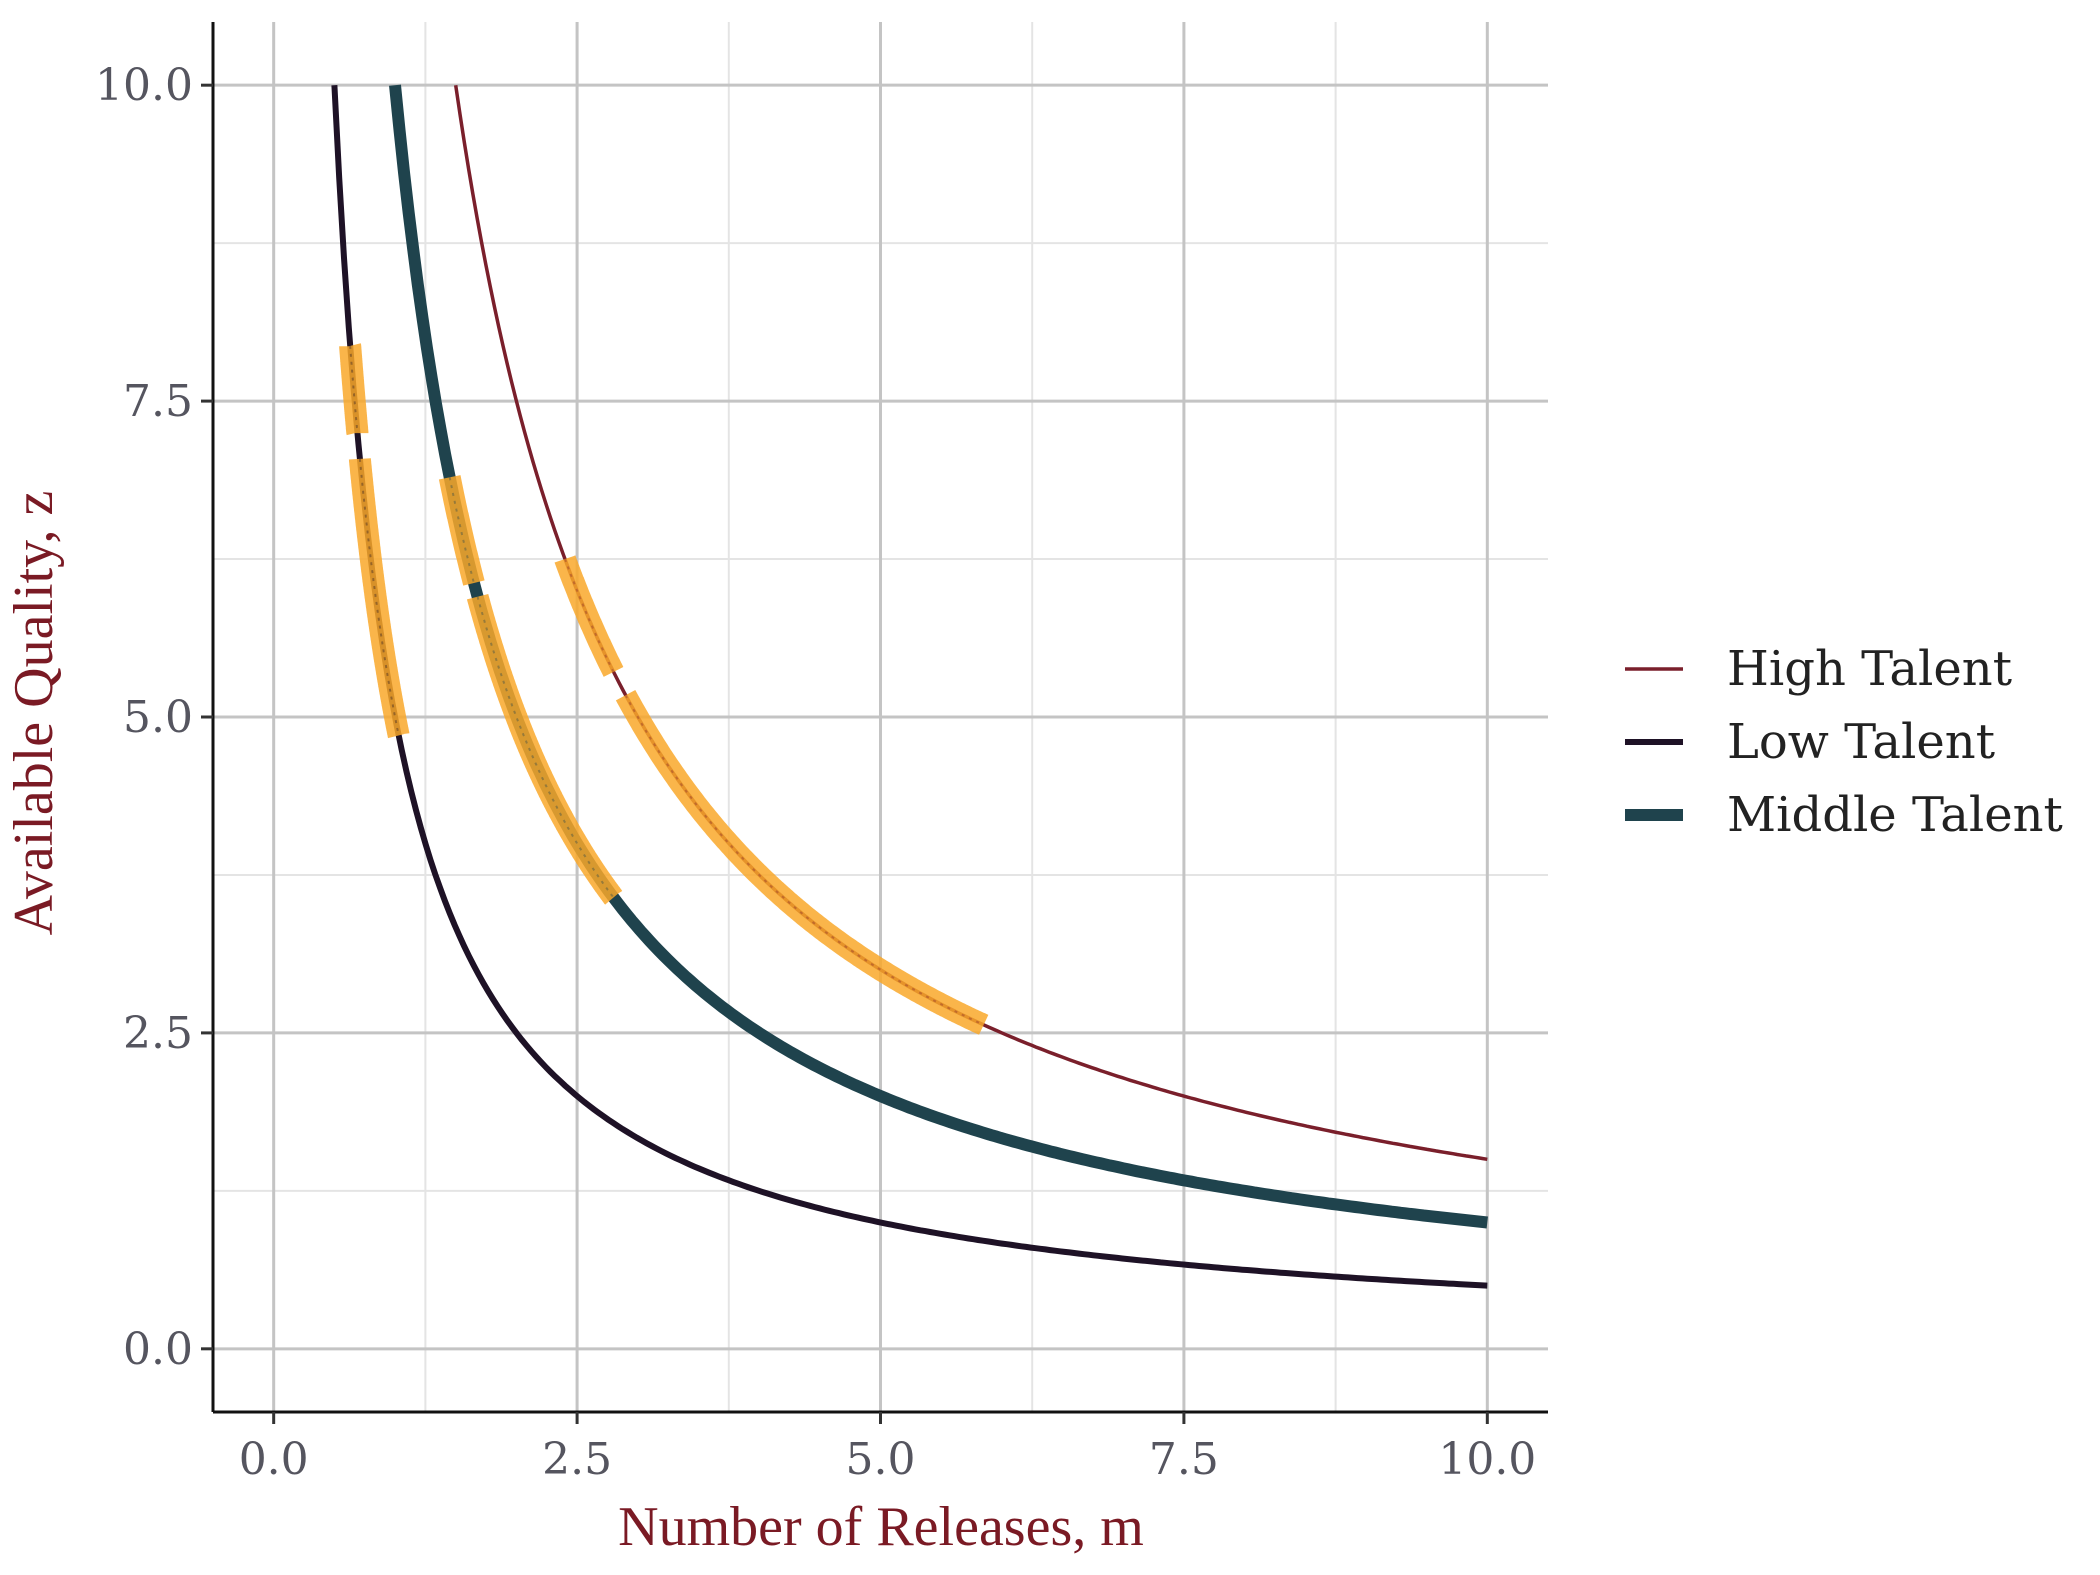 The width and height of the screenshot is (2100, 1575). What do you see at coordinates (158, 1349) in the screenshot?
I see `y-tick-label: 0.0` at bounding box center [158, 1349].